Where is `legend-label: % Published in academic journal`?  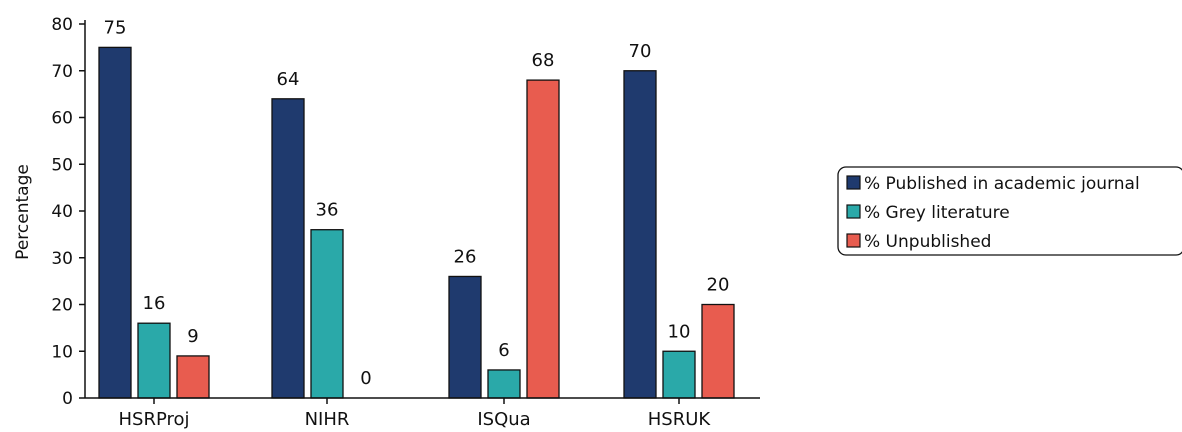 legend-label: % Published in academic journal is located at coordinates (1002, 184).